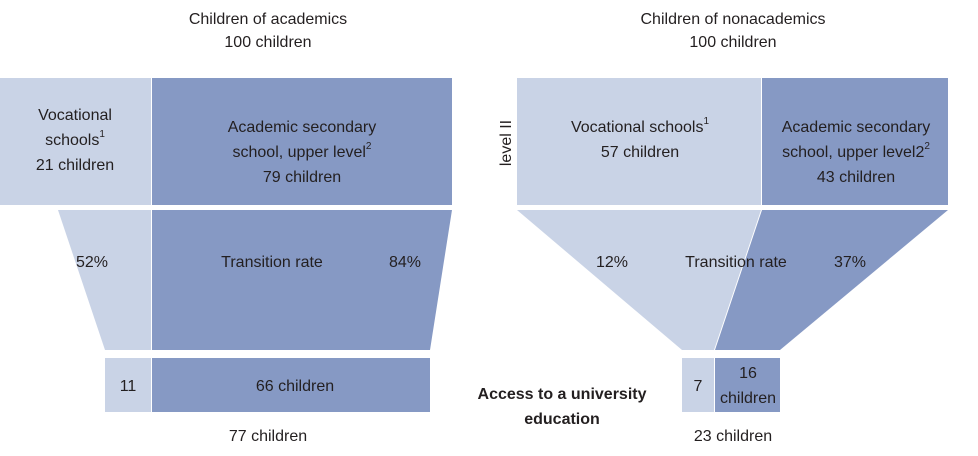  I want to click on label: Vocational, so click(75, 115).